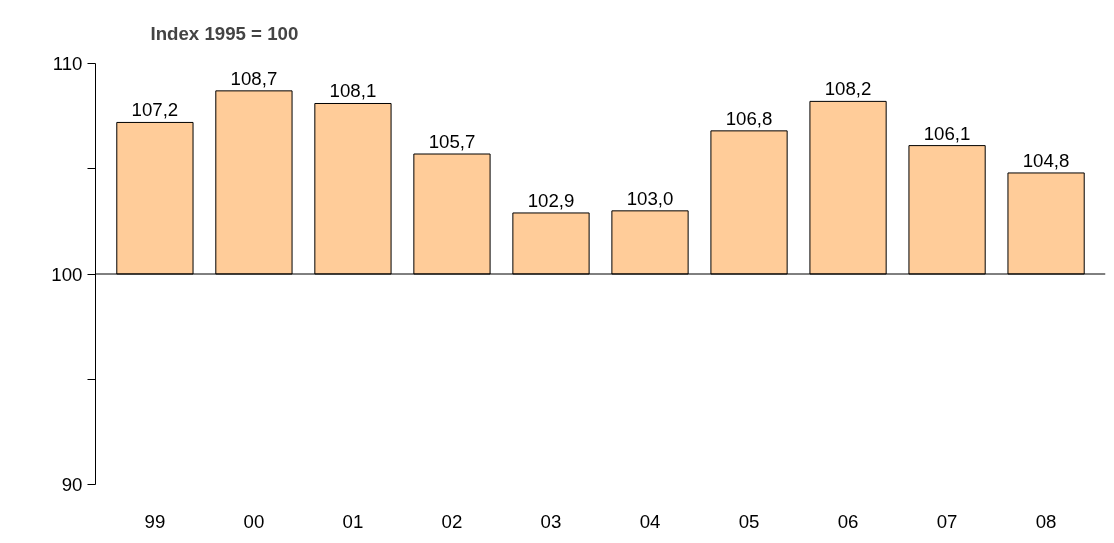  Describe the element at coordinates (749, 118) in the screenshot. I see `data-label: 106,8` at that location.